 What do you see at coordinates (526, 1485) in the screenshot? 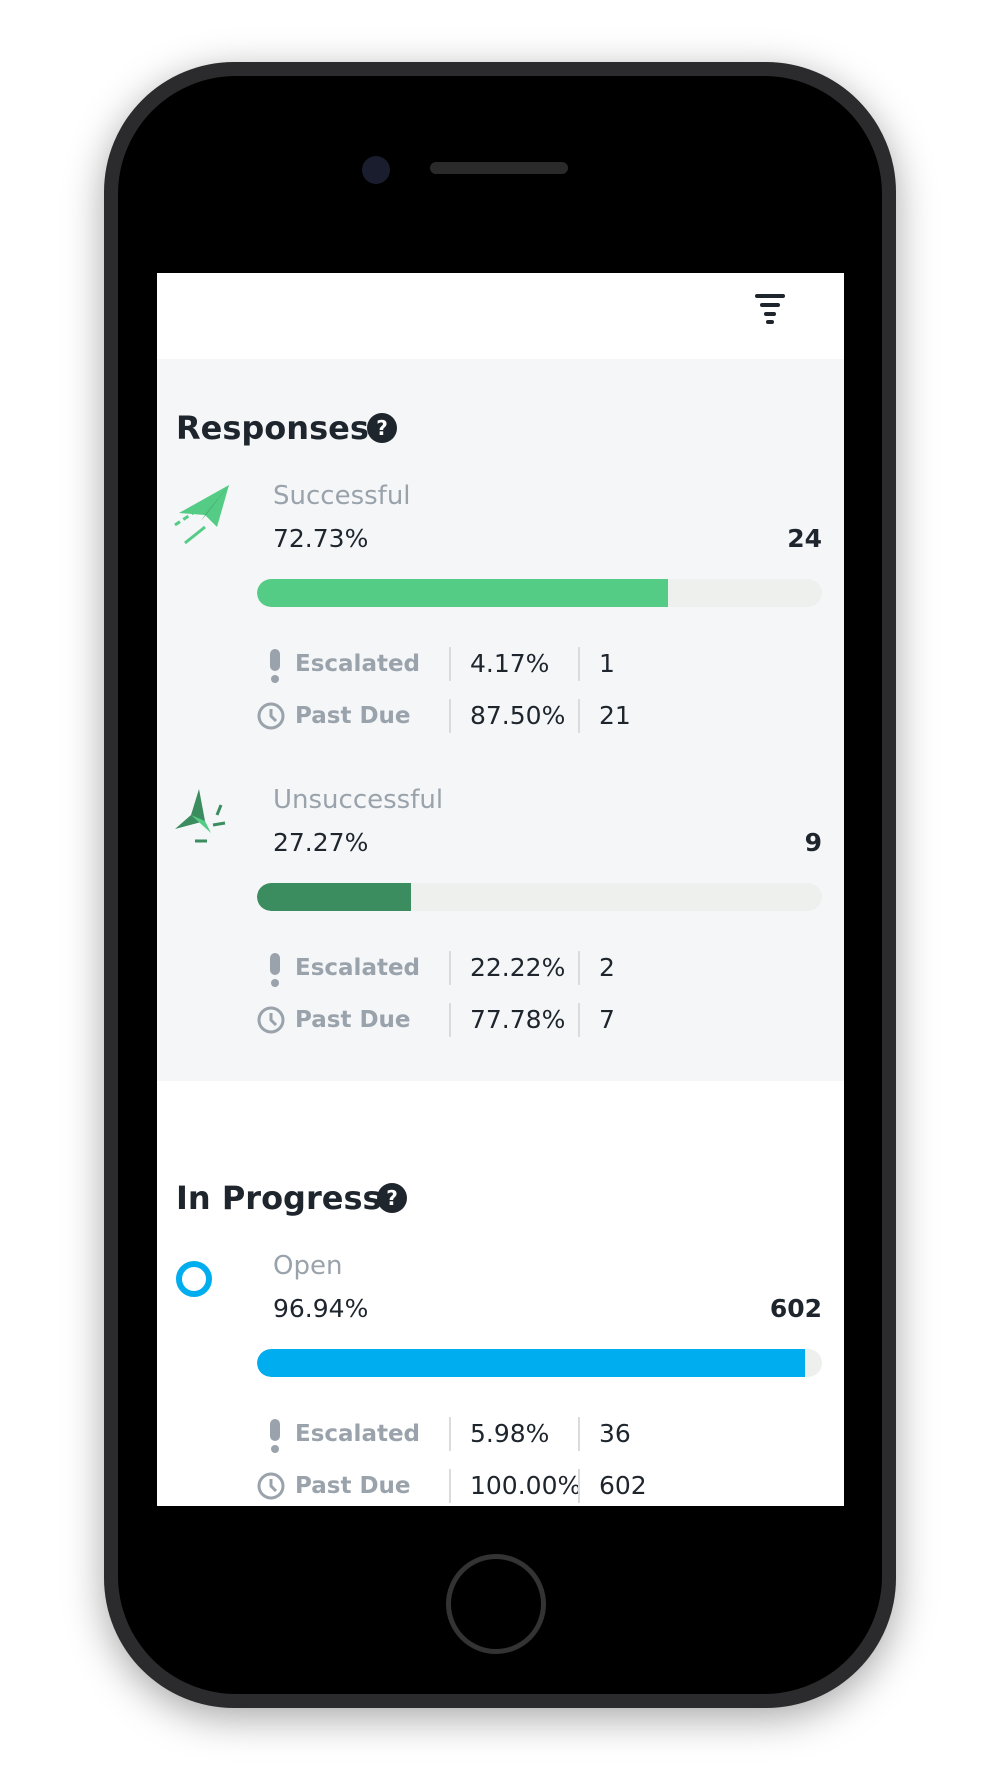
I see `detail-percent: 100.00%` at bounding box center [526, 1485].